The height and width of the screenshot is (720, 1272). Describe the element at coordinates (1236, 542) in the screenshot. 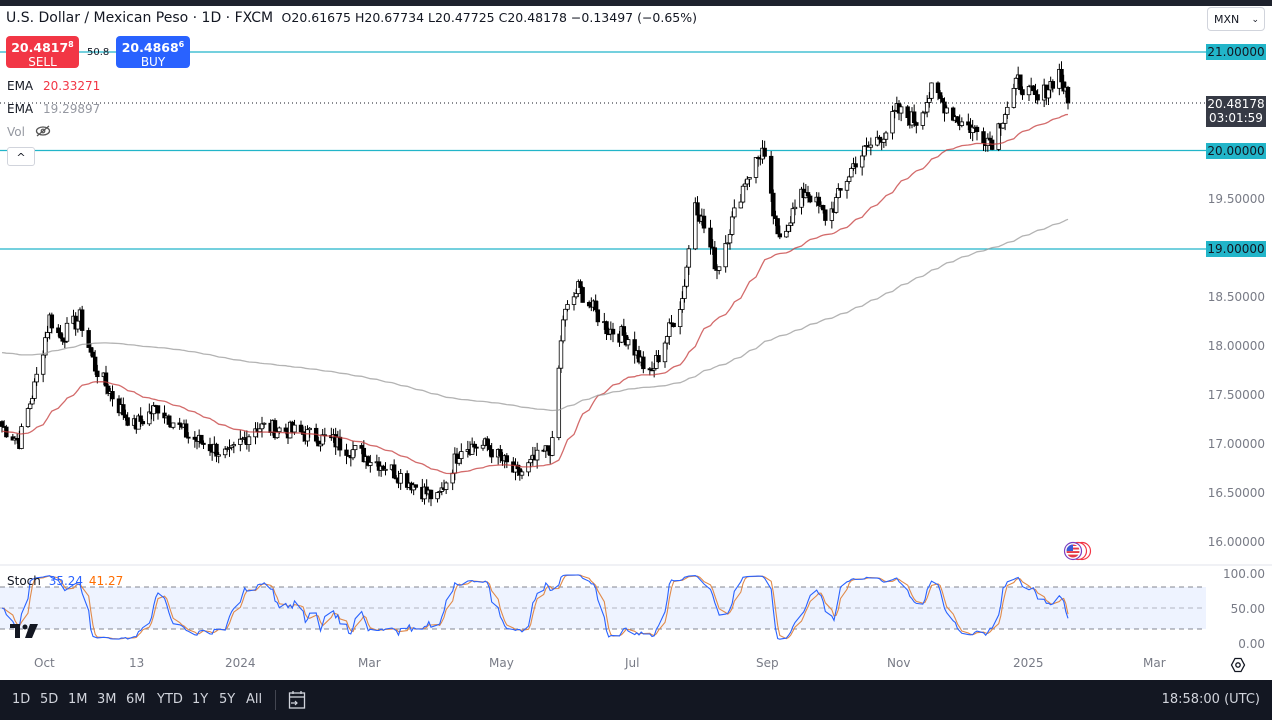

I see `price-tick: 16.00000` at that location.